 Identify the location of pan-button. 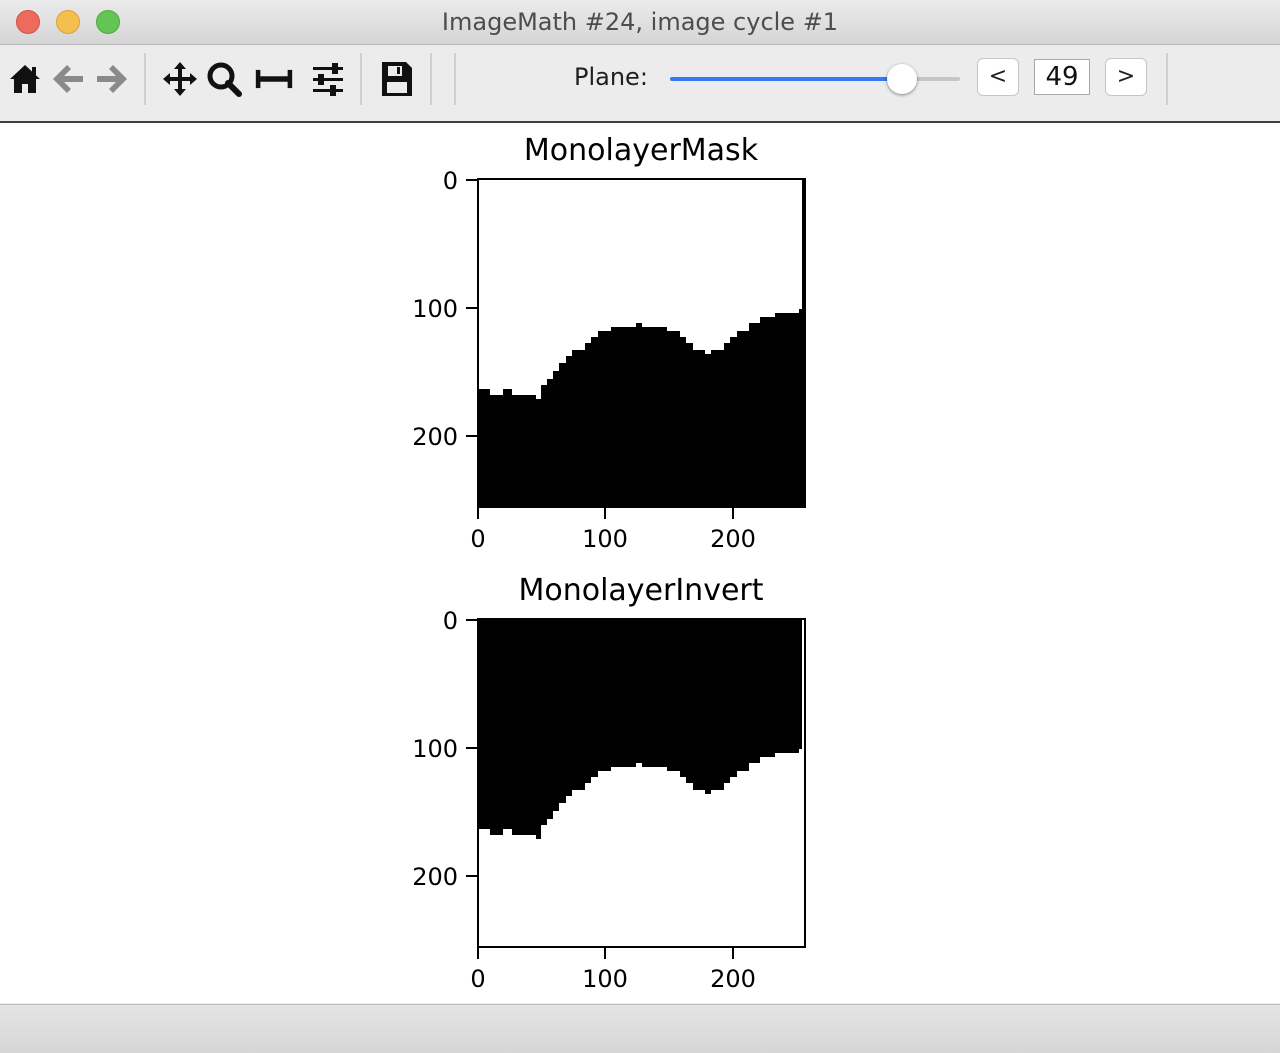
(180, 79).